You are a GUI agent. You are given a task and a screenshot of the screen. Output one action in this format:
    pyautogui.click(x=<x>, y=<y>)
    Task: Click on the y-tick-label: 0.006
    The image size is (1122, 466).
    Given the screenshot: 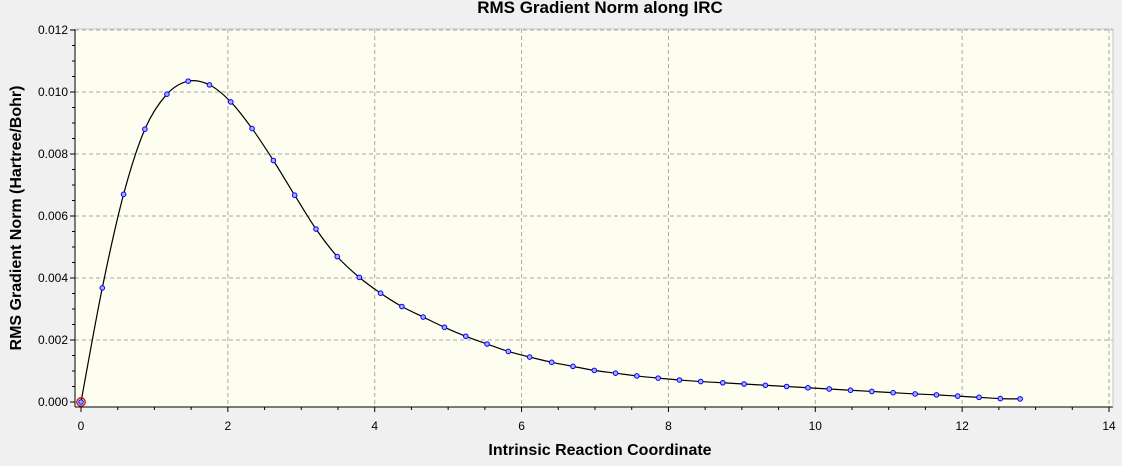 What is the action you would take?
    pyautogui.click(x=53, y=216)
    